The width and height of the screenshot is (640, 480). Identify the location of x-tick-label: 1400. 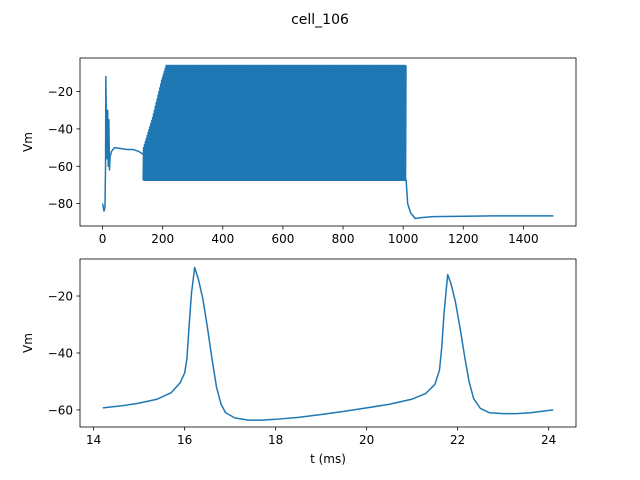
(523, 239).